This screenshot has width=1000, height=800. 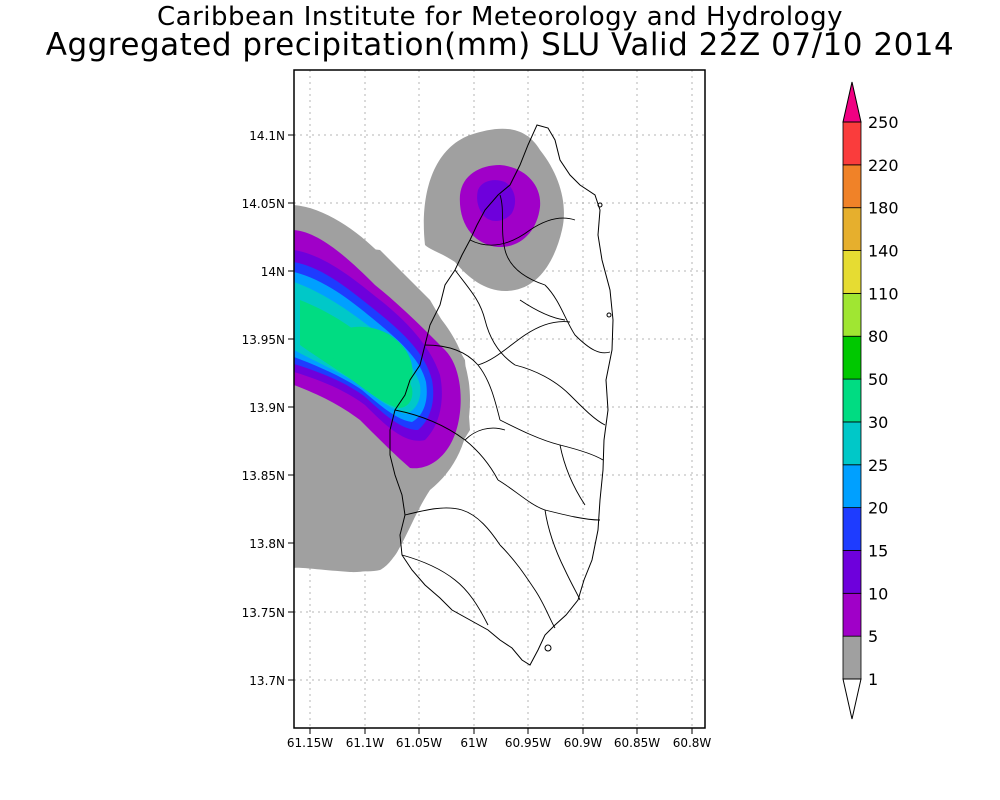 I want to click on colorbar-top-arrow, so click(x=852, y=102).